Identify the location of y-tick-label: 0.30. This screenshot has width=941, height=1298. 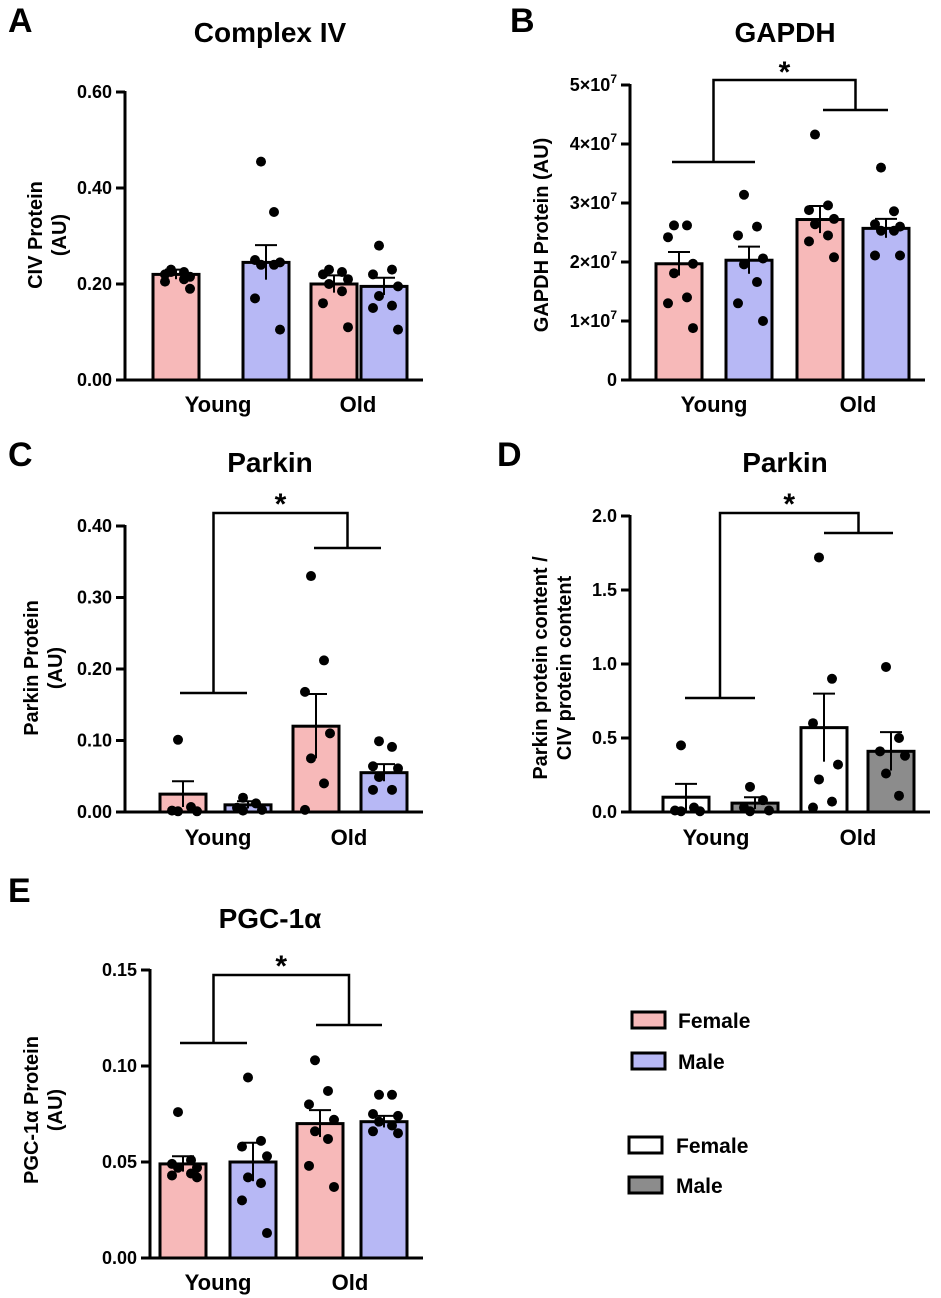
(94, 598).